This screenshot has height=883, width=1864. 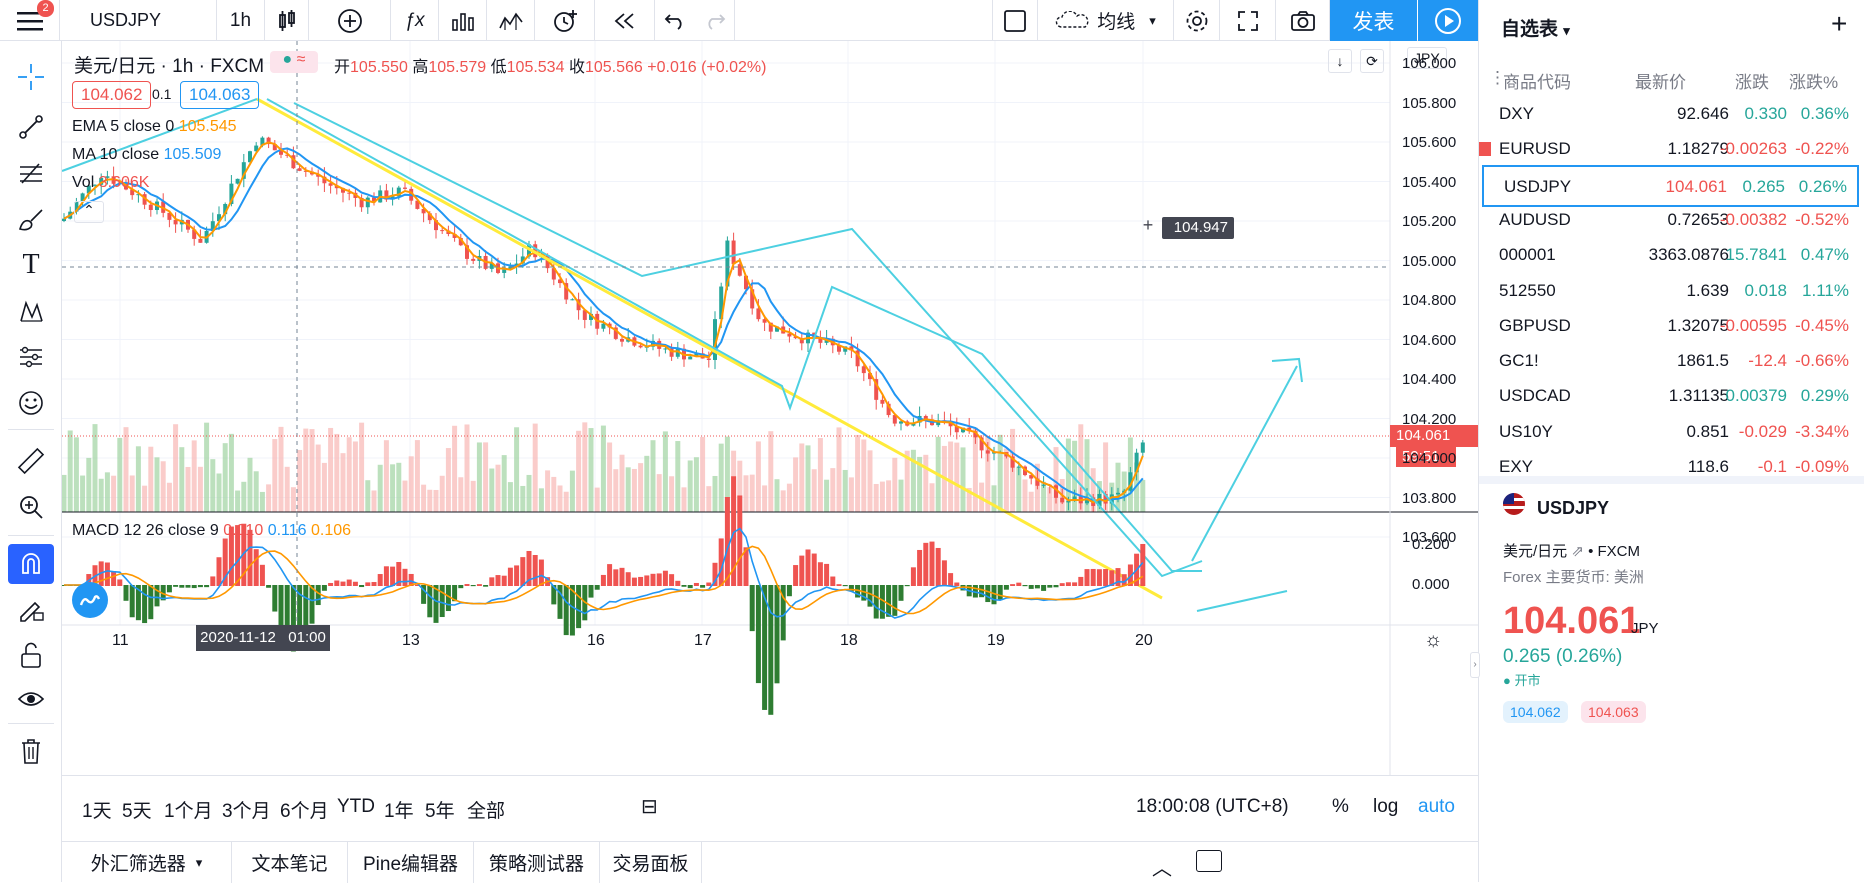 I want to click on add-symbol-icon: +, so click(x=1839, y=23).